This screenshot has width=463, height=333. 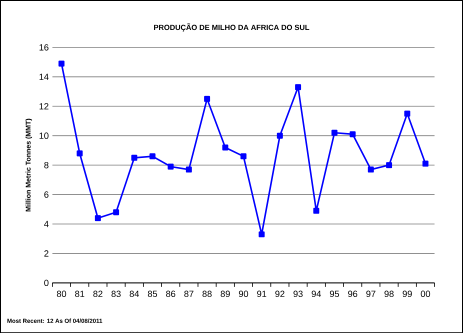 What do you see at coordinates (261, 293) in the screenshot?
I see `x-tick-label: 91` at bounding box center [261, 293].